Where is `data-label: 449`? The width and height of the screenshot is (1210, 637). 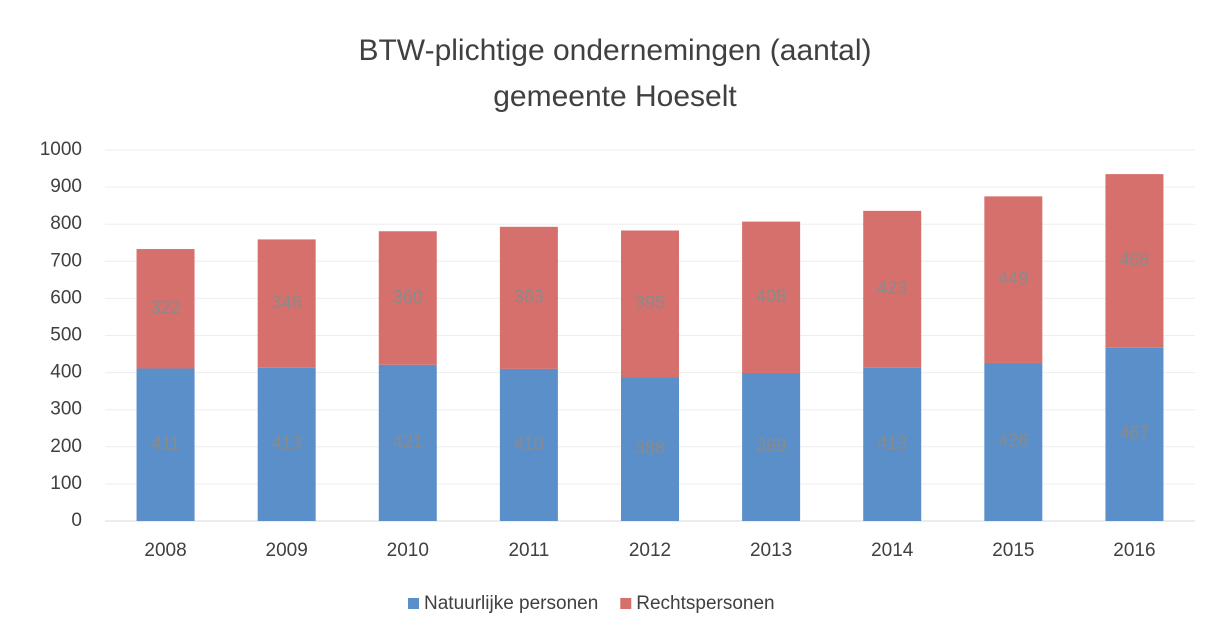
data-label: 449 is located at coordinates (1013, 278).